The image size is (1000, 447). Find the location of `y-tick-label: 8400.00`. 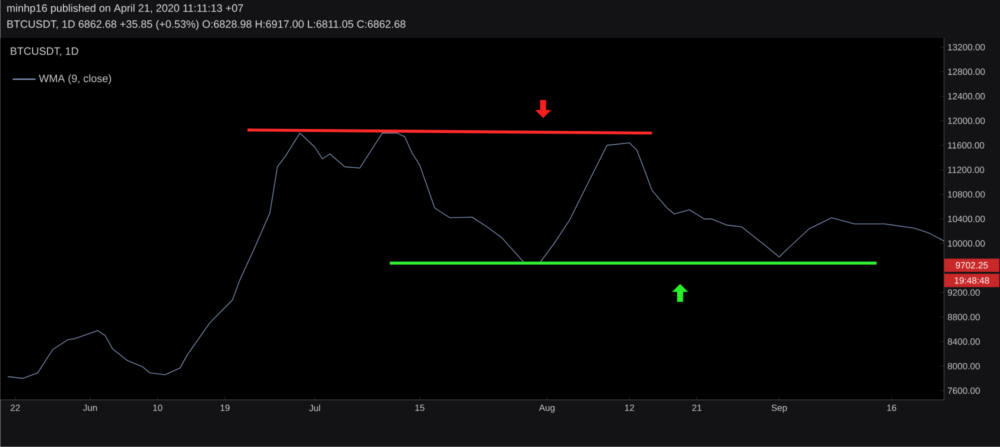

y-tick-label: 8400.00 is located at coordinates (964, 341).